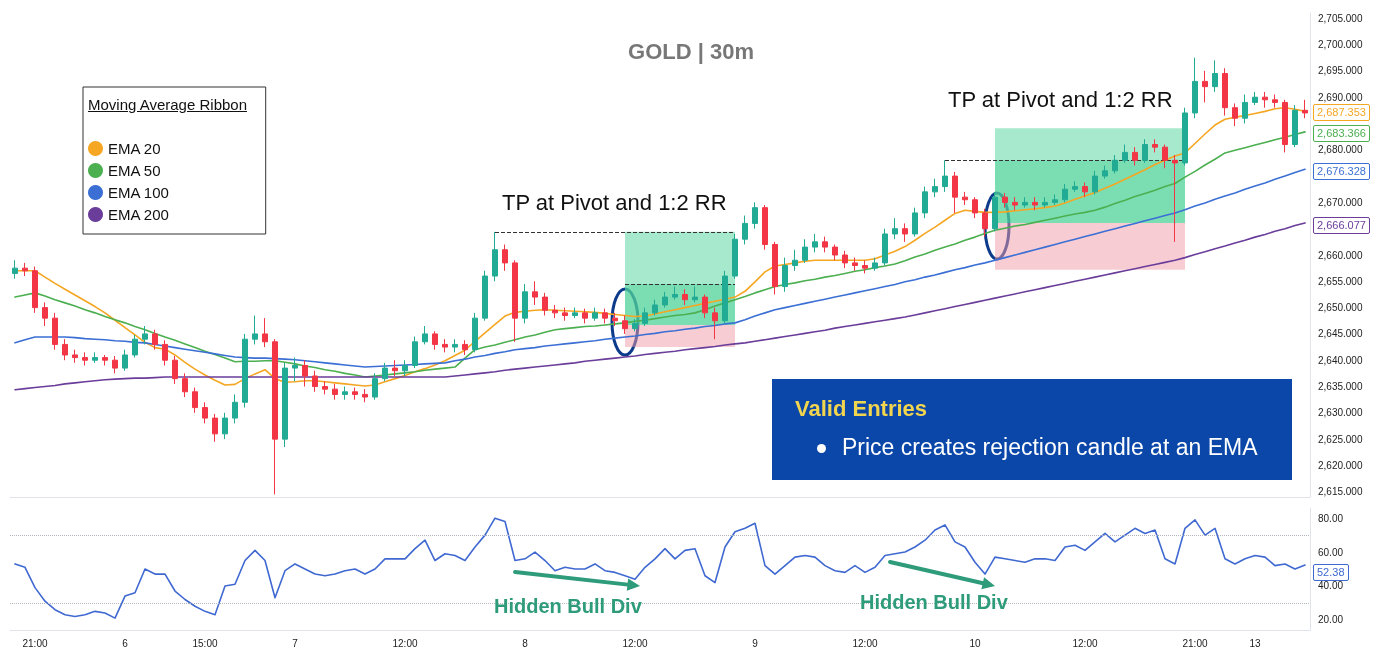  I want to click on x-tick-label: 9, so click(755, 643).